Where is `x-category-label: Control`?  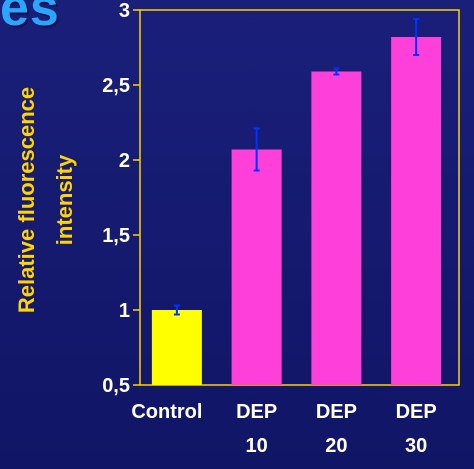
x-category-label: Control is located at coordinates (166, 412).